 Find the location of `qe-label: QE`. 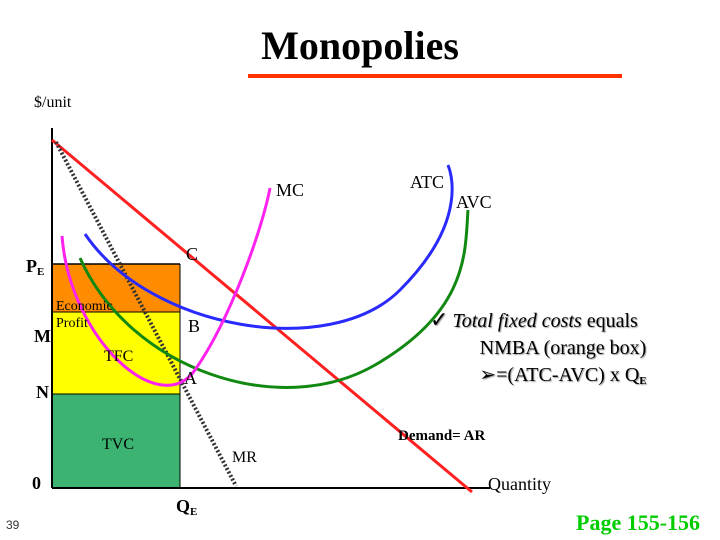

qe-label: QE is located at coordinates (187, 507).